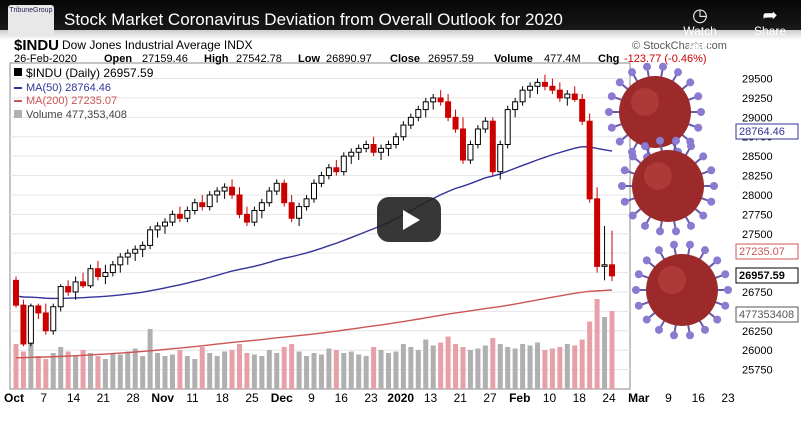 This screenshot has width=801, height=430. What do you see at coordinates (43, 398) in the screenshot?
I see `x-tick-label: 7` at bounding box center [43, 398].